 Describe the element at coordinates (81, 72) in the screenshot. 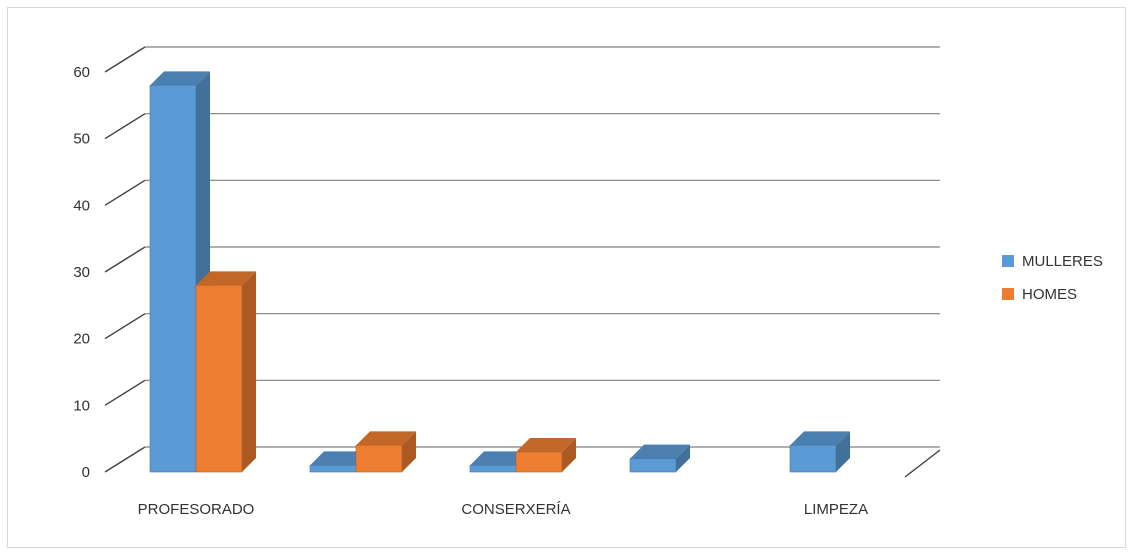

I see `y-tick-label: 60` at that location.